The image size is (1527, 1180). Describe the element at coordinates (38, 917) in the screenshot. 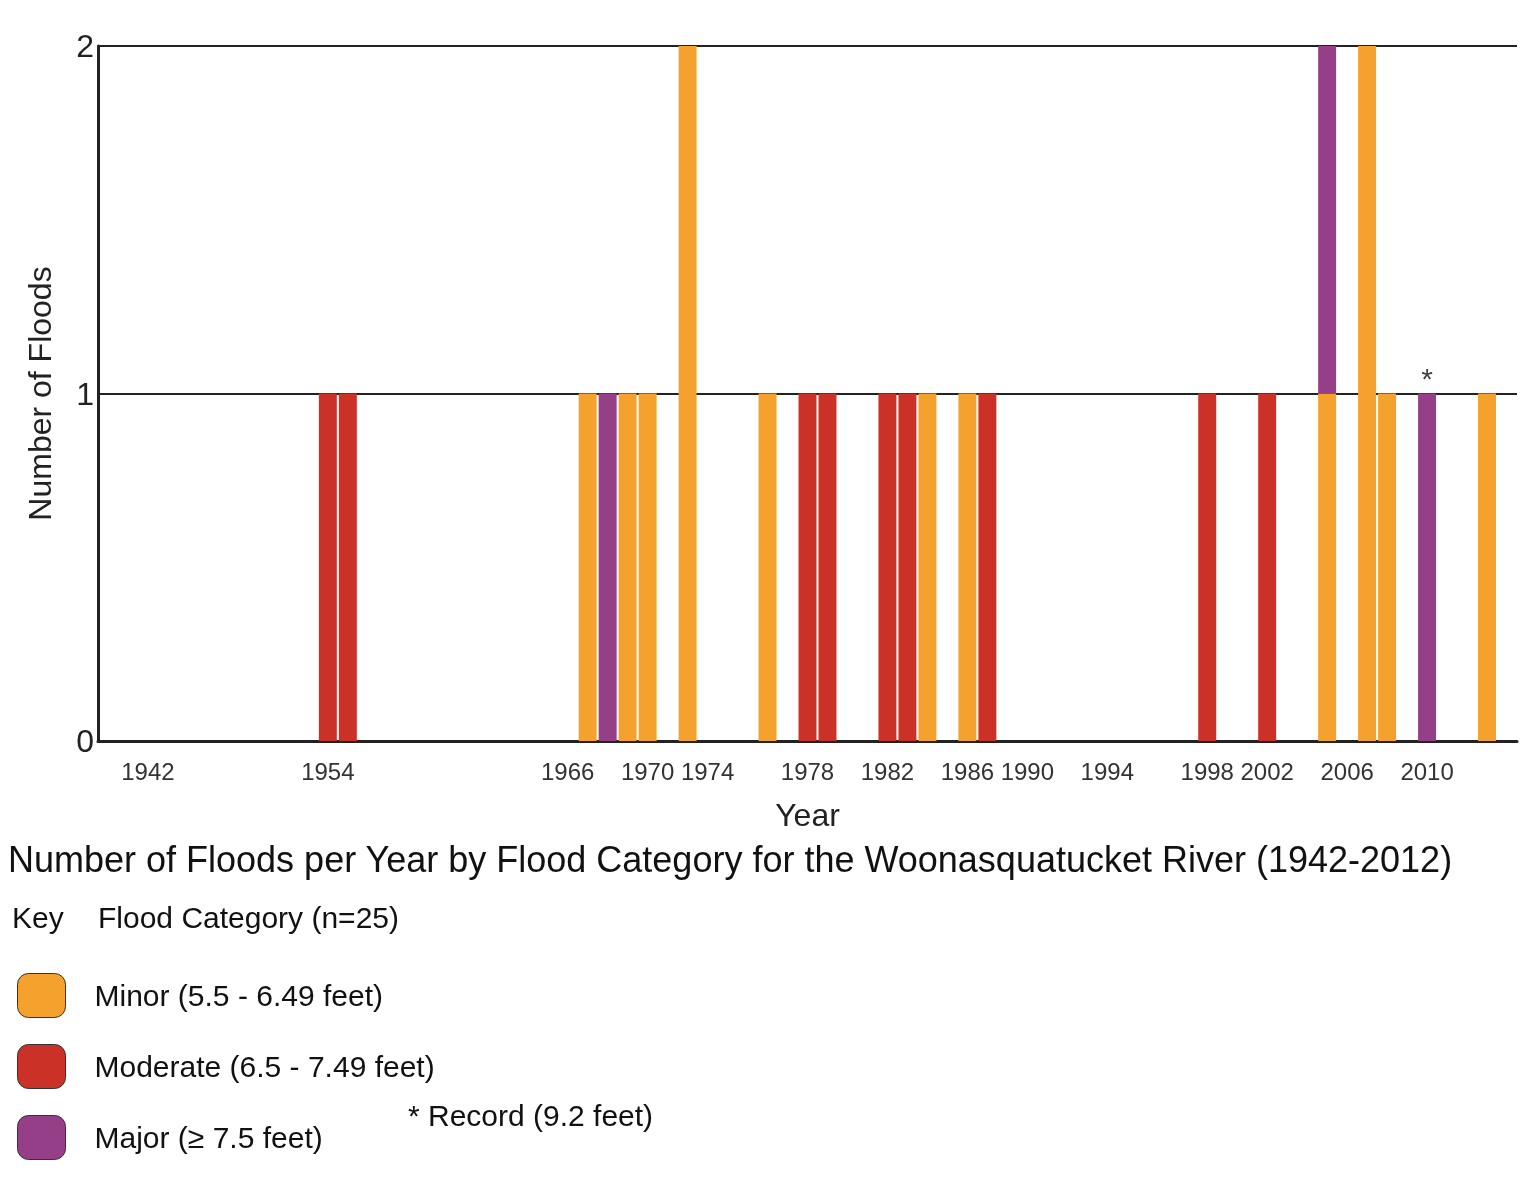

I see `text: Key` at that location.